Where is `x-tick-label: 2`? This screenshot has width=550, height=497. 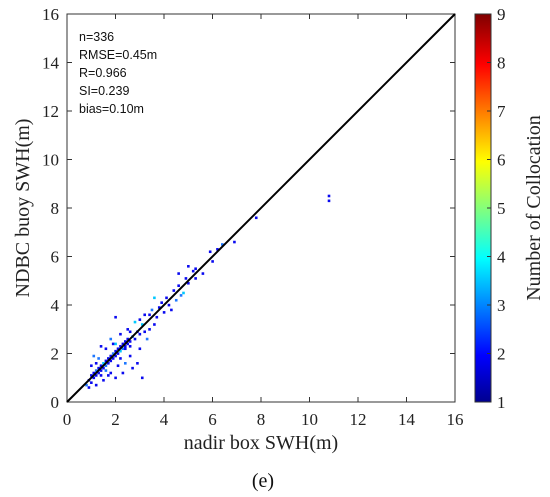 x-tick-label: 2 is located at coordinates (115, 419).